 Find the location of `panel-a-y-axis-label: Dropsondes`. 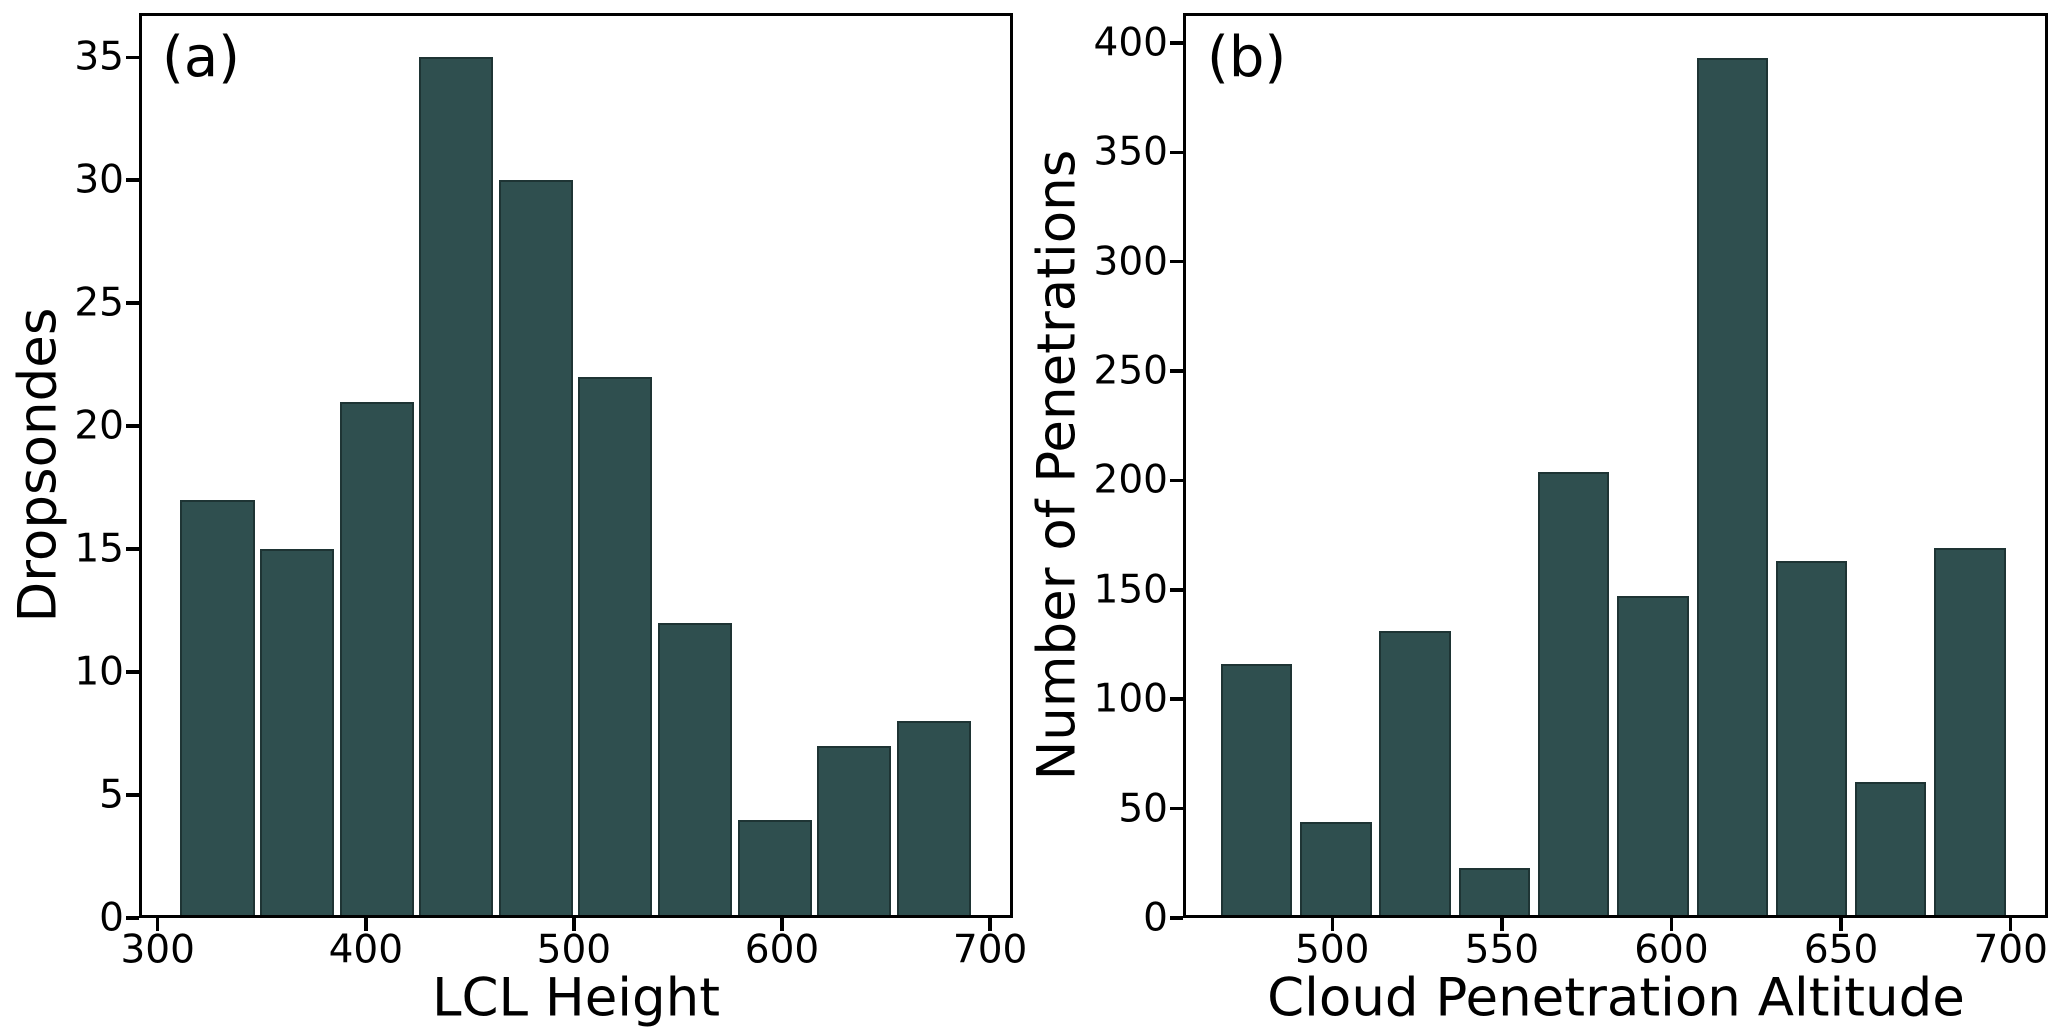

panel-a-y-axis-label: Dropsondes is located at coordinates (38, 465).